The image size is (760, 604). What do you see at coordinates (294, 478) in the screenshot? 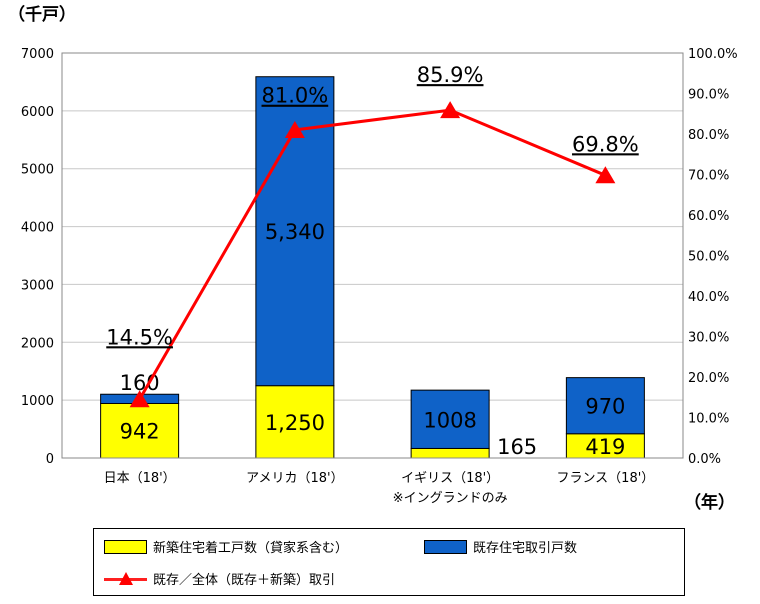
I see `x-category-label: アメリカ（18'）` at bounding box center [294, 478].